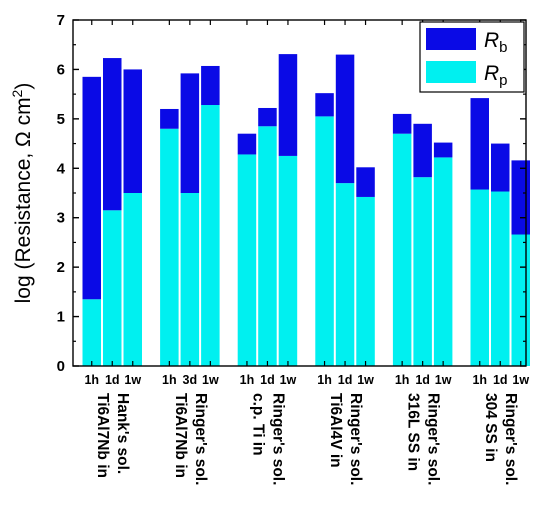 The width and height of the screenshot is (550, 523). I want to click on y-tick-label: 1, so click(61, 317).